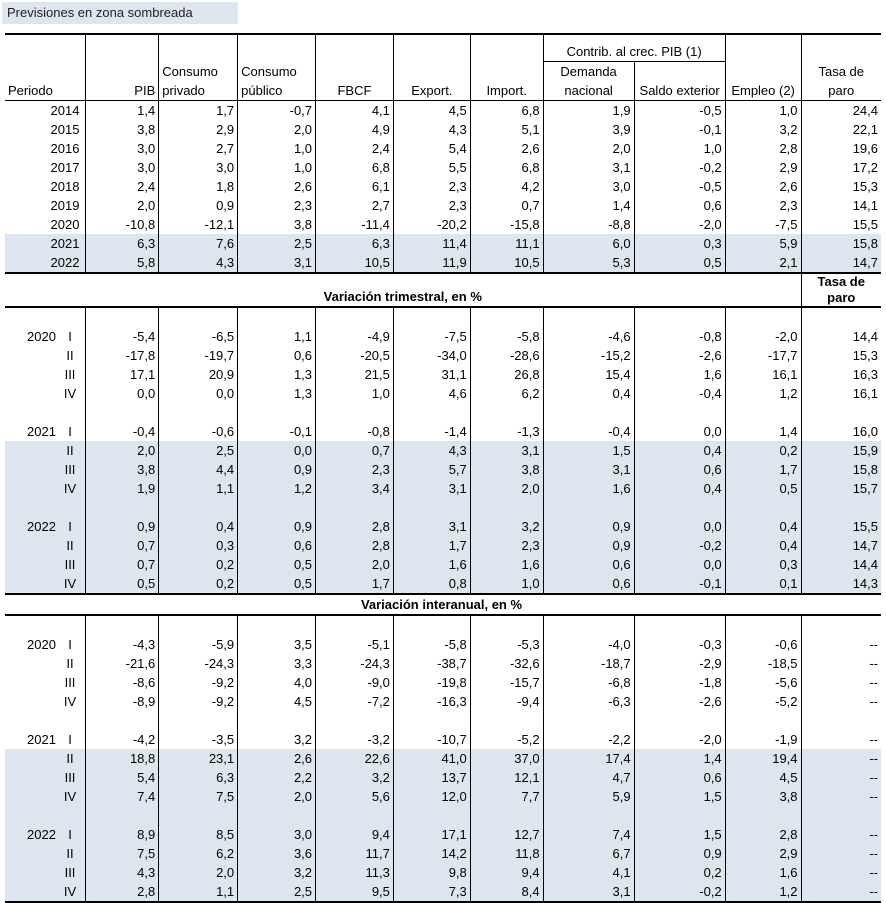  I want to click on cell-interanual-1: 7,5, so click(122, 853).